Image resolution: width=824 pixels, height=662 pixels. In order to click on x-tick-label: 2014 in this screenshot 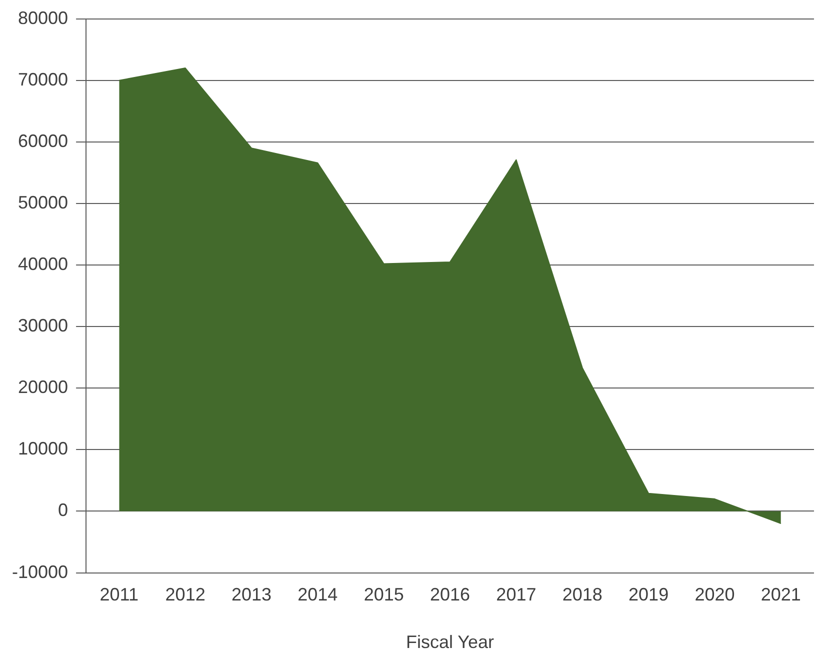, I will do `click(318, 594)`.